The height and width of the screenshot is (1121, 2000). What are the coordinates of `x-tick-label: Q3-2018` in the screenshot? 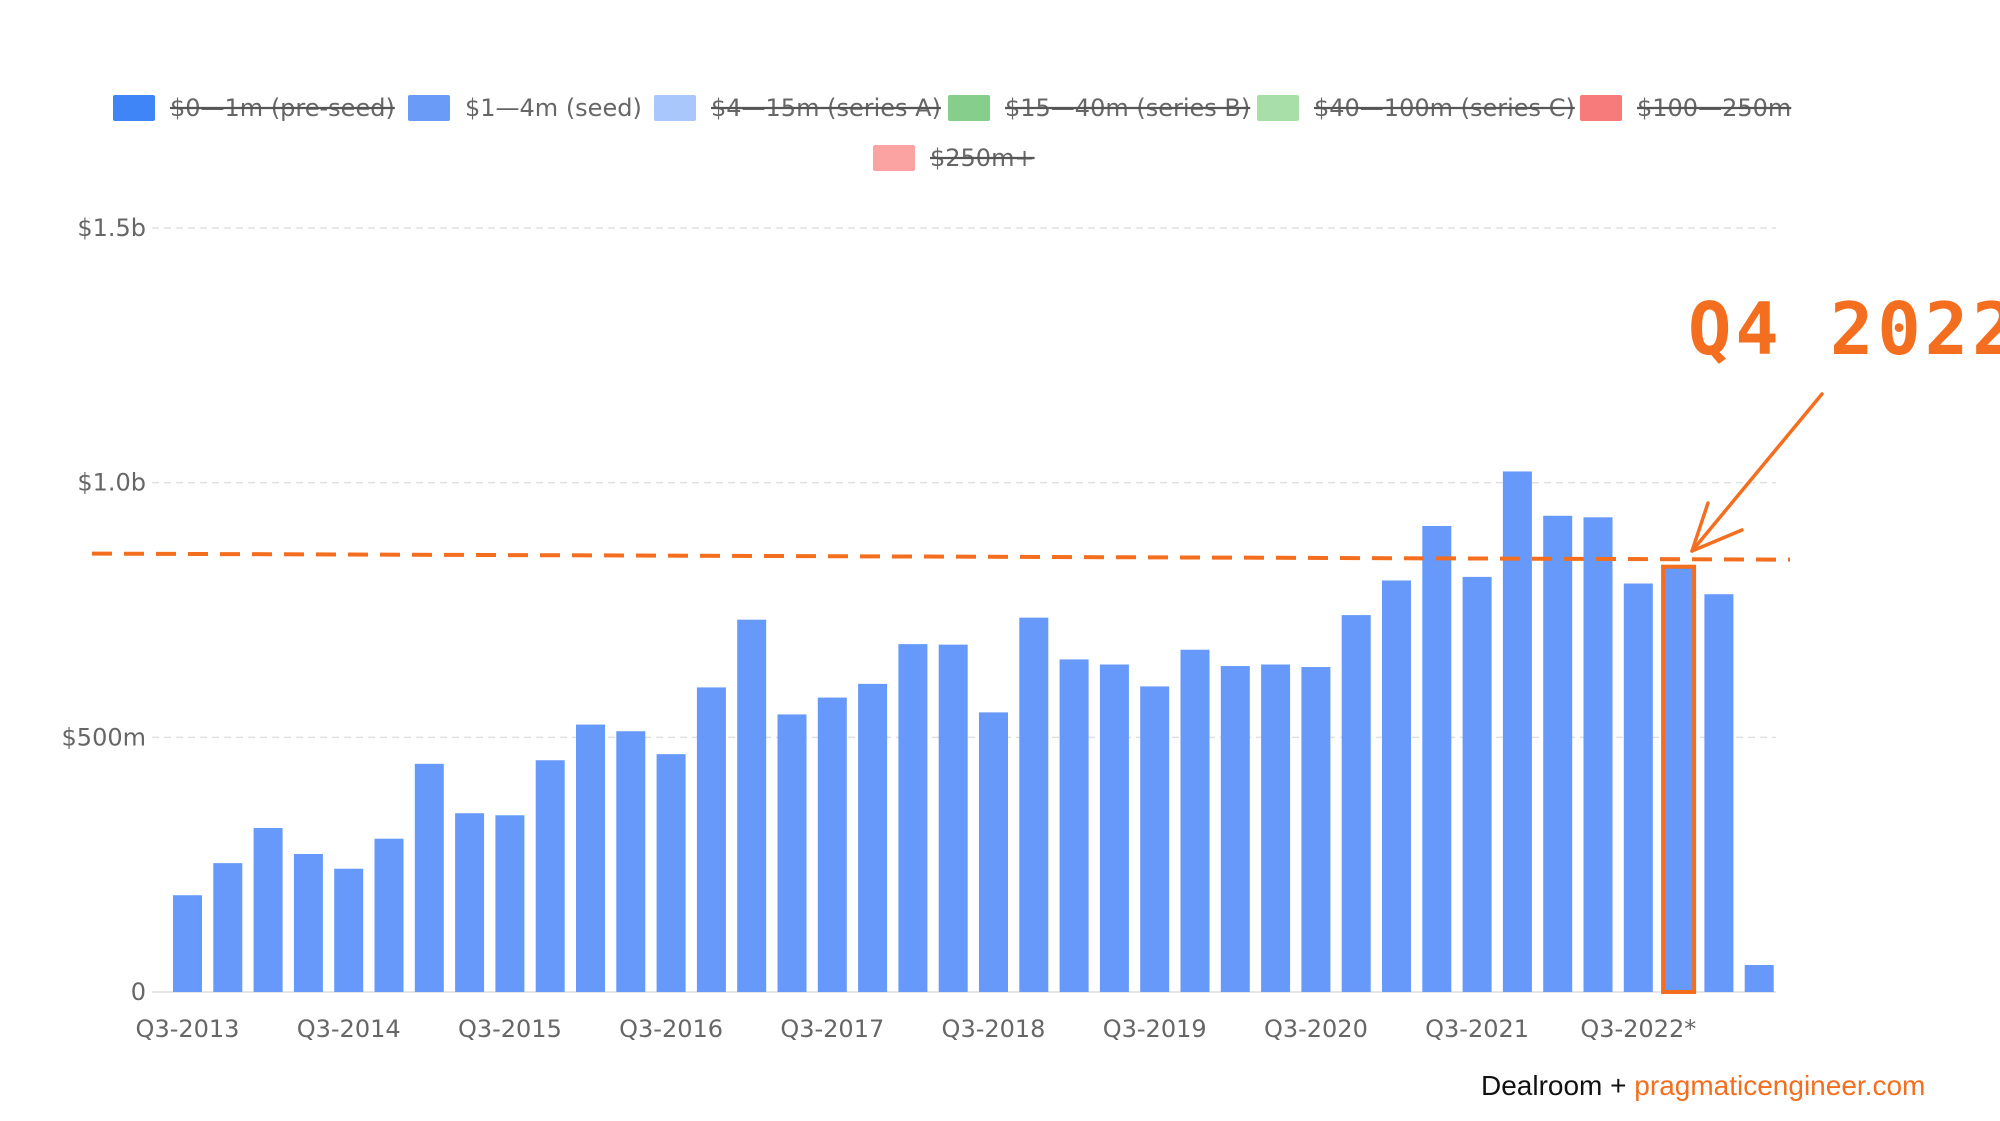 It's located at (994, 1029).